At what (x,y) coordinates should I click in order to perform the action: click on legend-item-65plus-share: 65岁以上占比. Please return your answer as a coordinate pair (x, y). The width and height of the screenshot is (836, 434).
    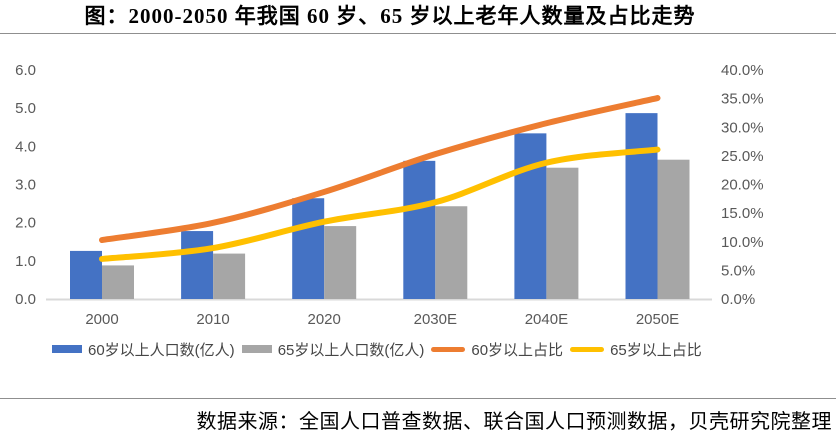
    Looking at the image, I should click on (636, 349).